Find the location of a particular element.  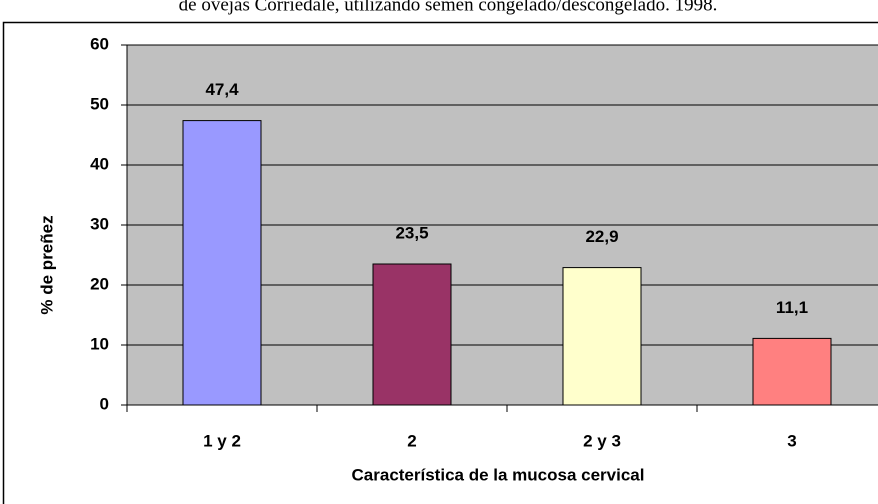

x-tick-label: 1 y 2 is located at coordinates (222, 440).